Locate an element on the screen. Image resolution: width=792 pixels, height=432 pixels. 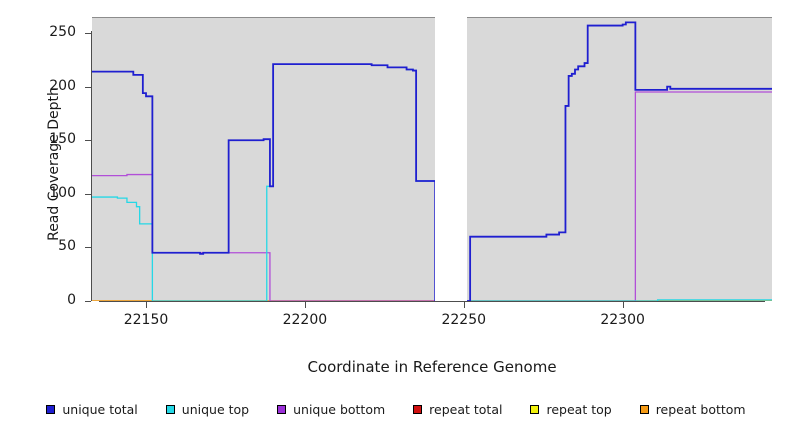
legend-label: repeat bottom is located at coordinates (700, 409).